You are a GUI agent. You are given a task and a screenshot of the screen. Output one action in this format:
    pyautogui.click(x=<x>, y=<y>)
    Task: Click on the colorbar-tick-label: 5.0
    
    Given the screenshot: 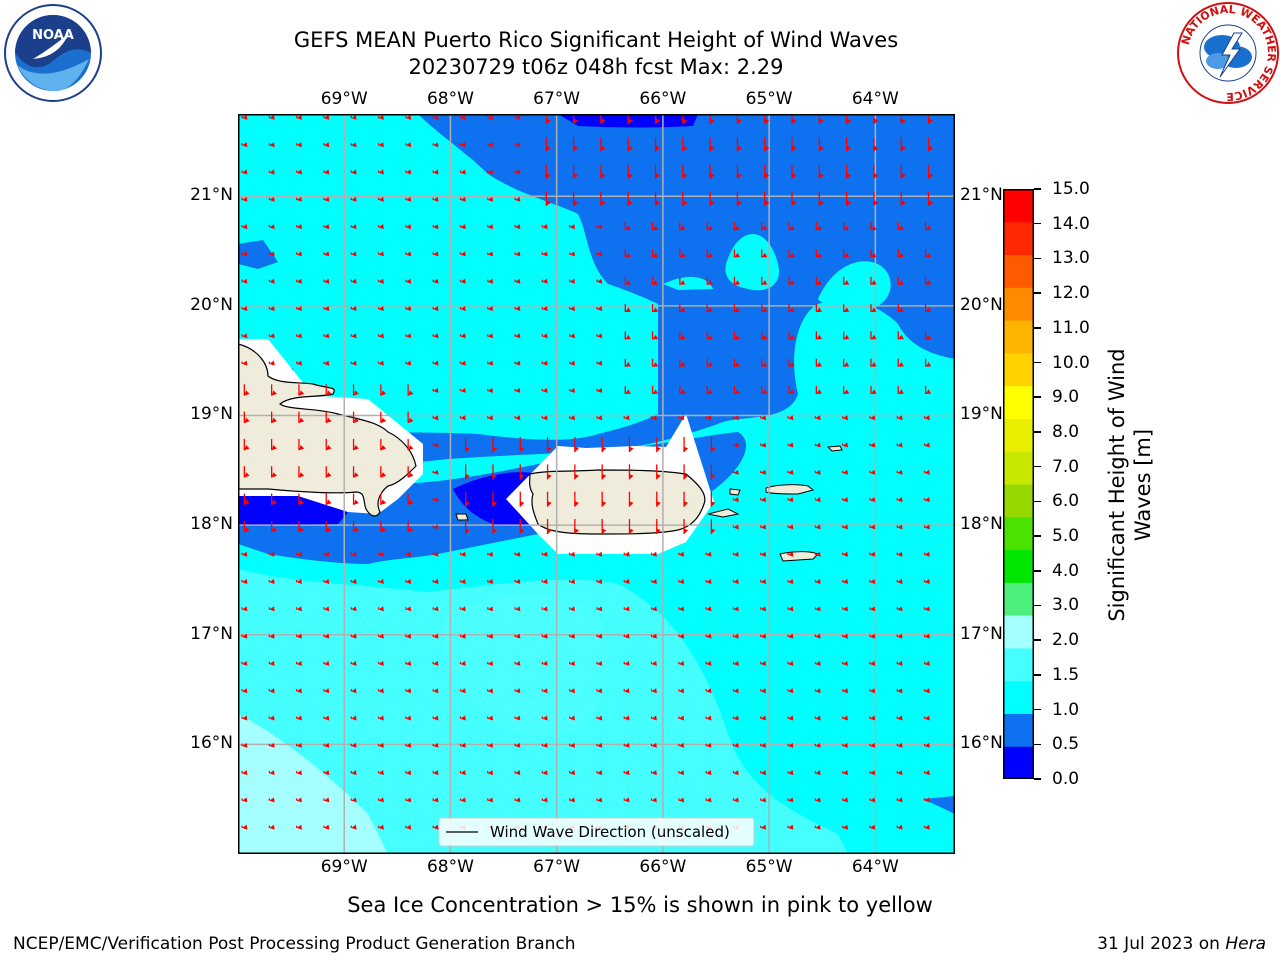 What is the action you would take?
    pyautogui.click(x=1066, y=536)
    